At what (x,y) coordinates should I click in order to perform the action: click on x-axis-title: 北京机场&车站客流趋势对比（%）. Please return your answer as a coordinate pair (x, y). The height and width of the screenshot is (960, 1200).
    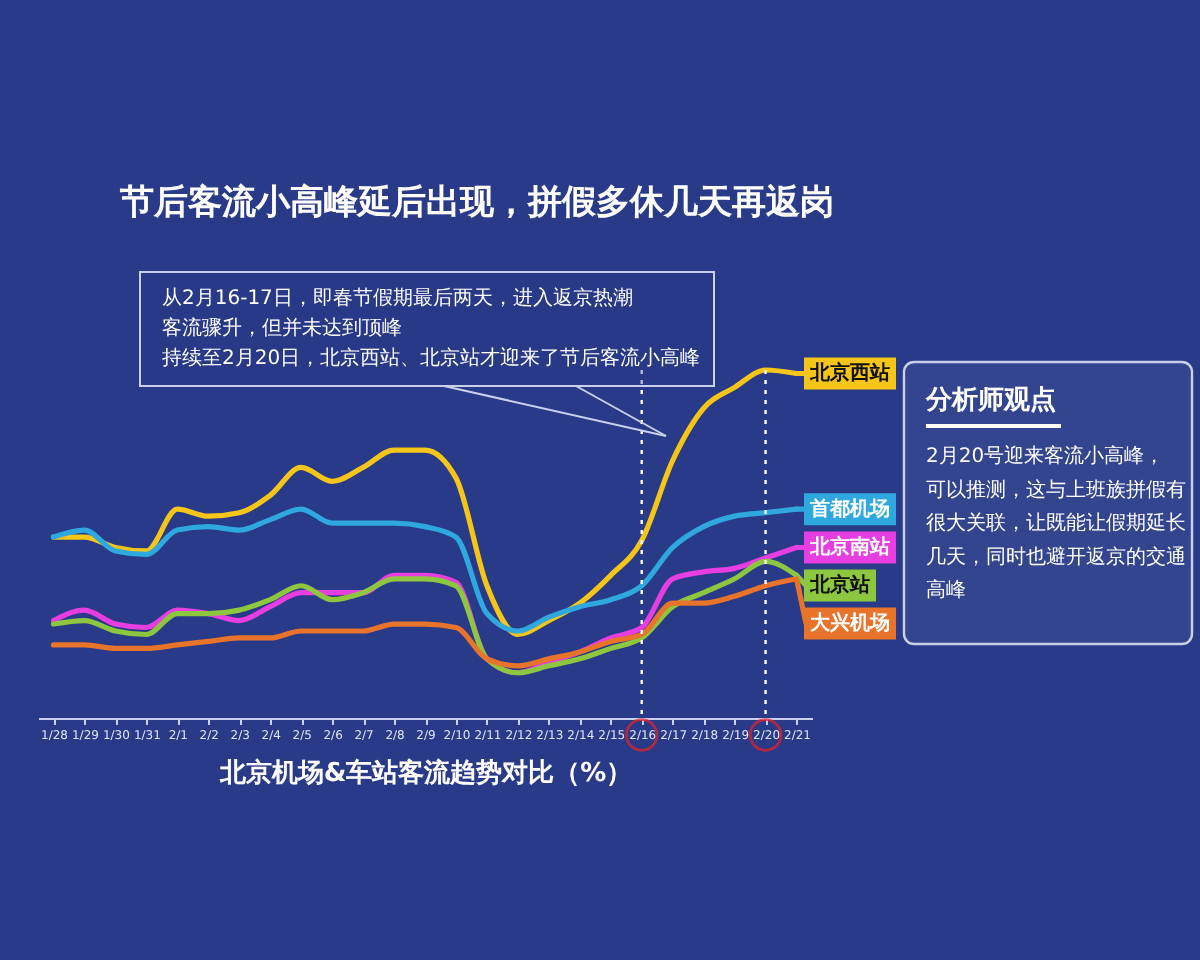
    Looking at the image, I should click on (425, 773).